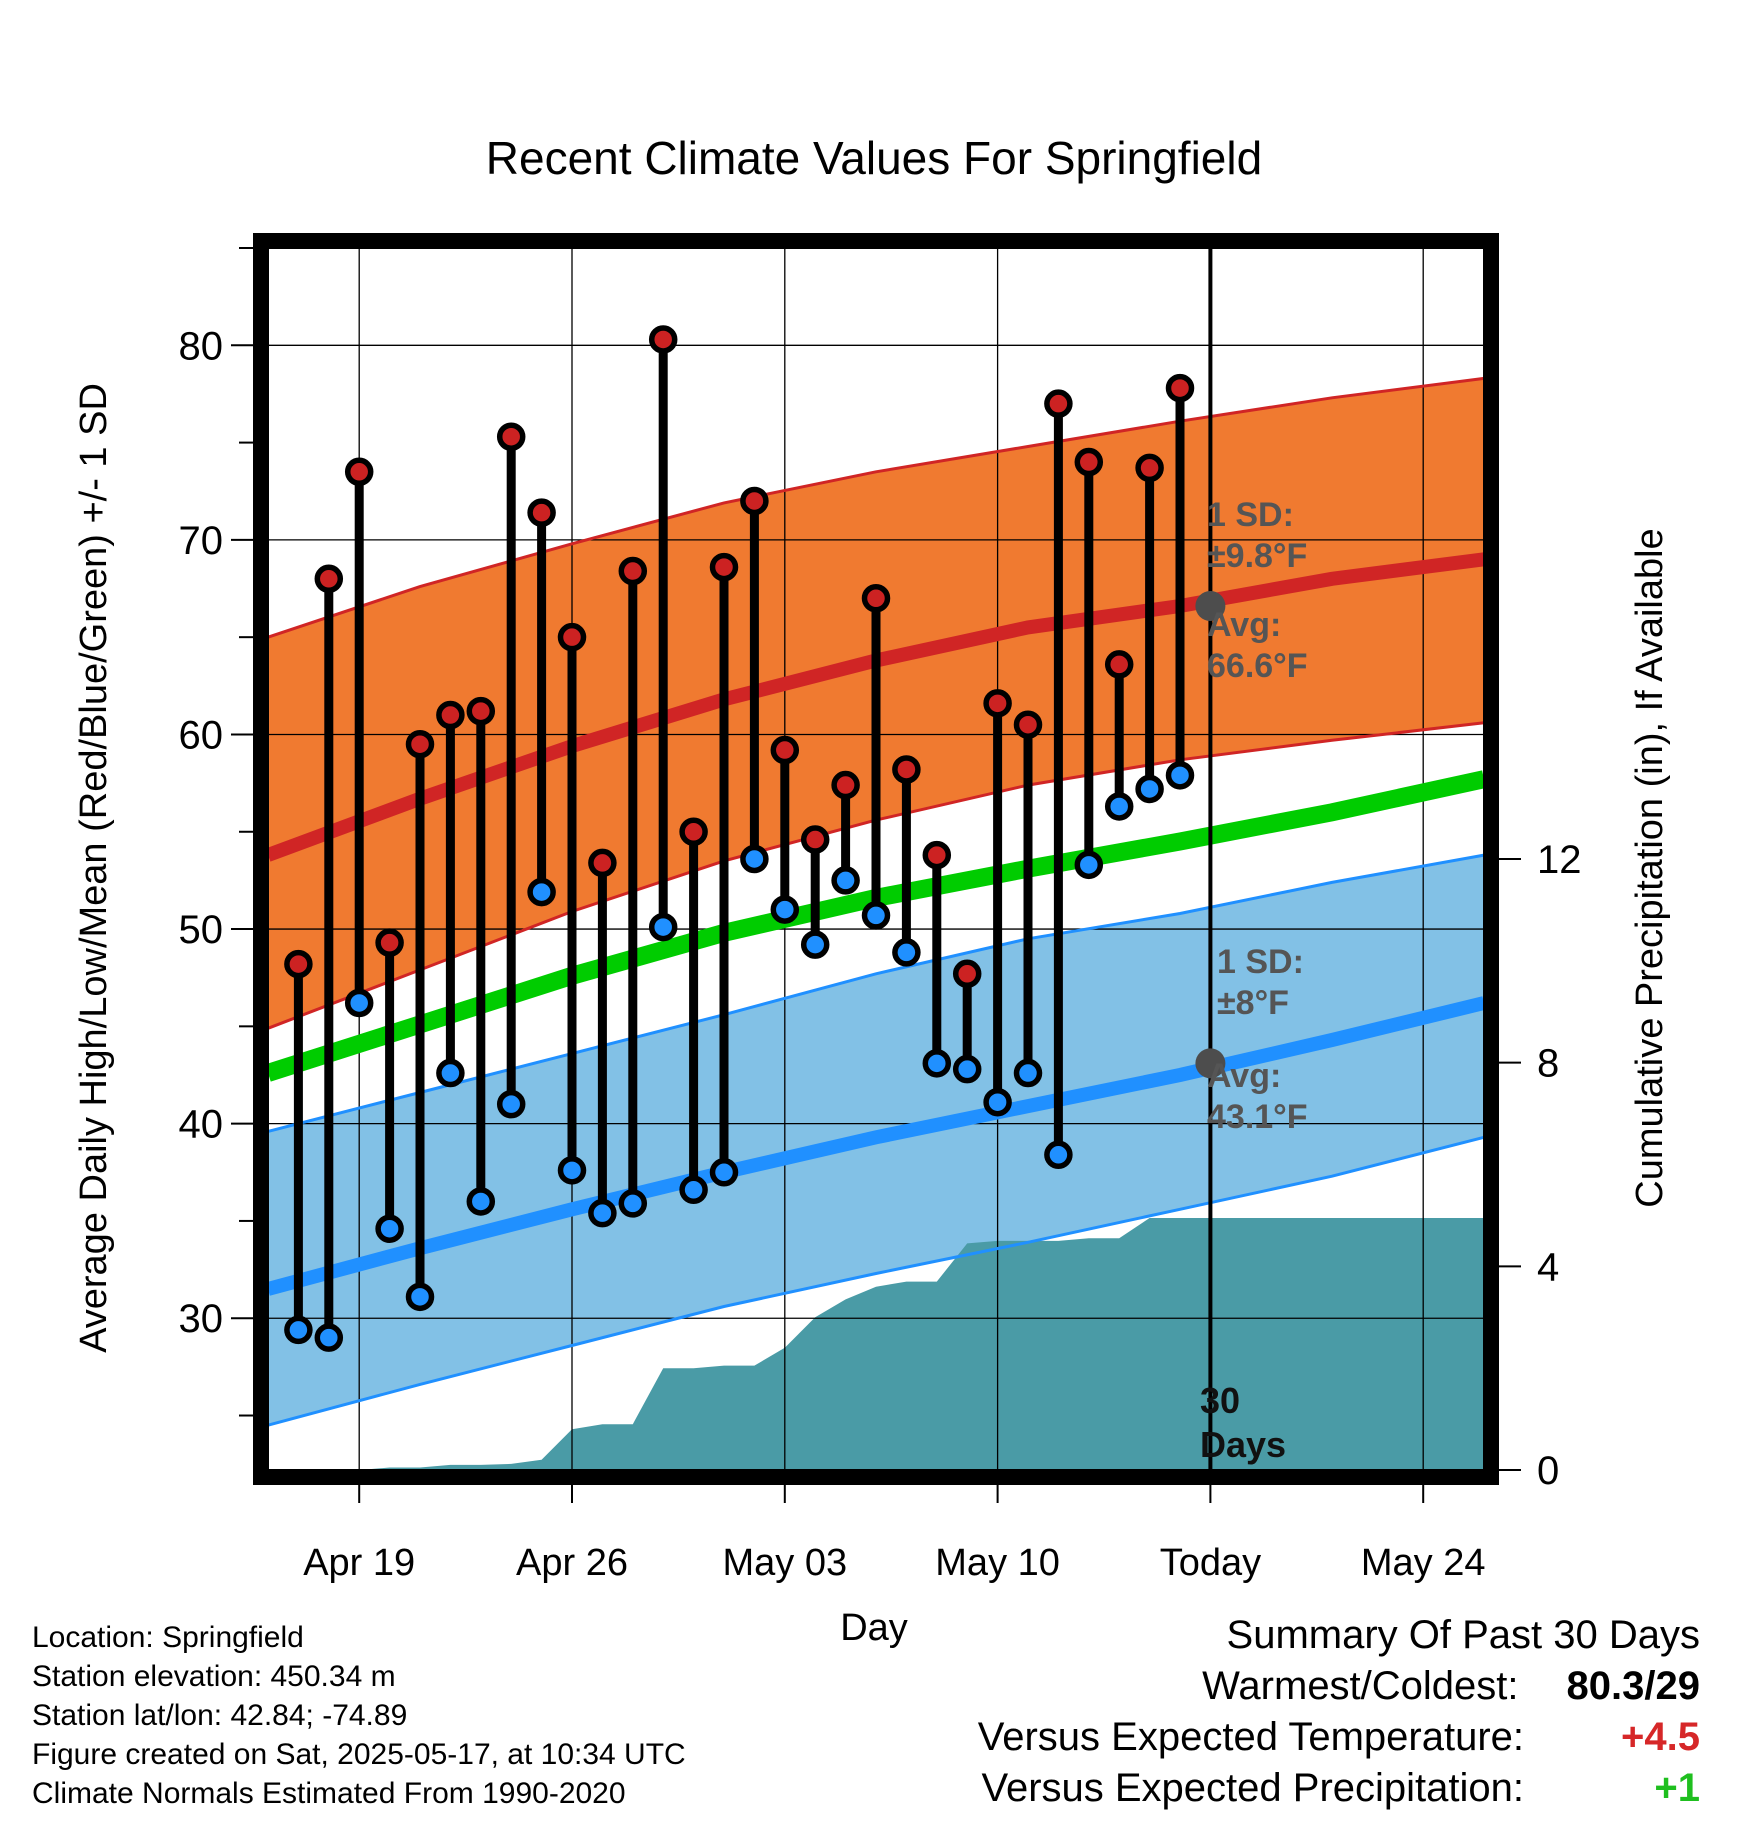 Image resolution: width=1748 pixels, height=1828 pixels. I want to click on x-tick-label: Apr 19, so click(359, 1563).